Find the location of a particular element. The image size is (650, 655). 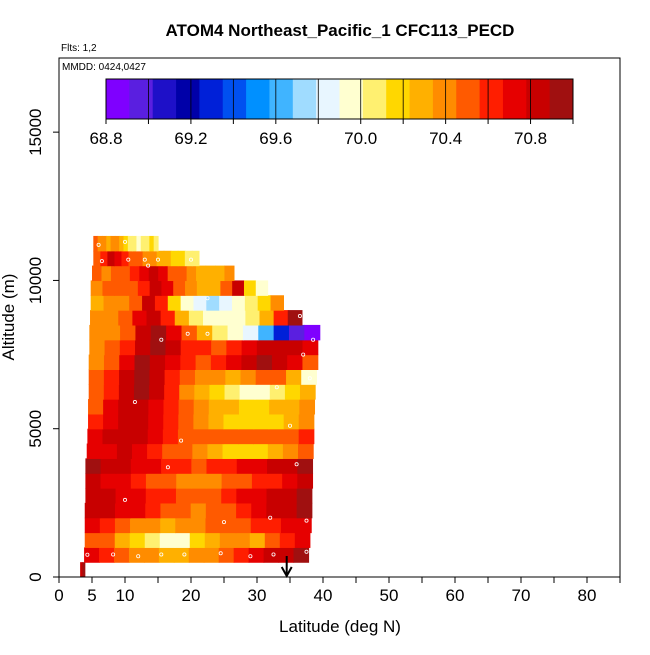

x-tick-label: 0 is located at coordinates (58, 595).